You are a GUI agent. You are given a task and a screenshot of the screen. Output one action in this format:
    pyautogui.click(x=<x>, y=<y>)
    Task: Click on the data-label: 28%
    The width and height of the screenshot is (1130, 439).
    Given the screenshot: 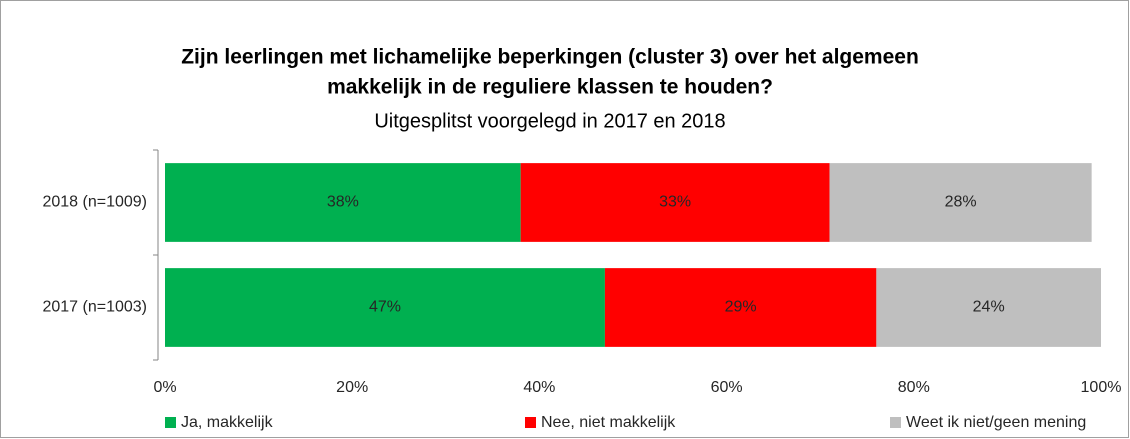 What is the action you would take?
    pyautogui.click(x=961, y=202)
    